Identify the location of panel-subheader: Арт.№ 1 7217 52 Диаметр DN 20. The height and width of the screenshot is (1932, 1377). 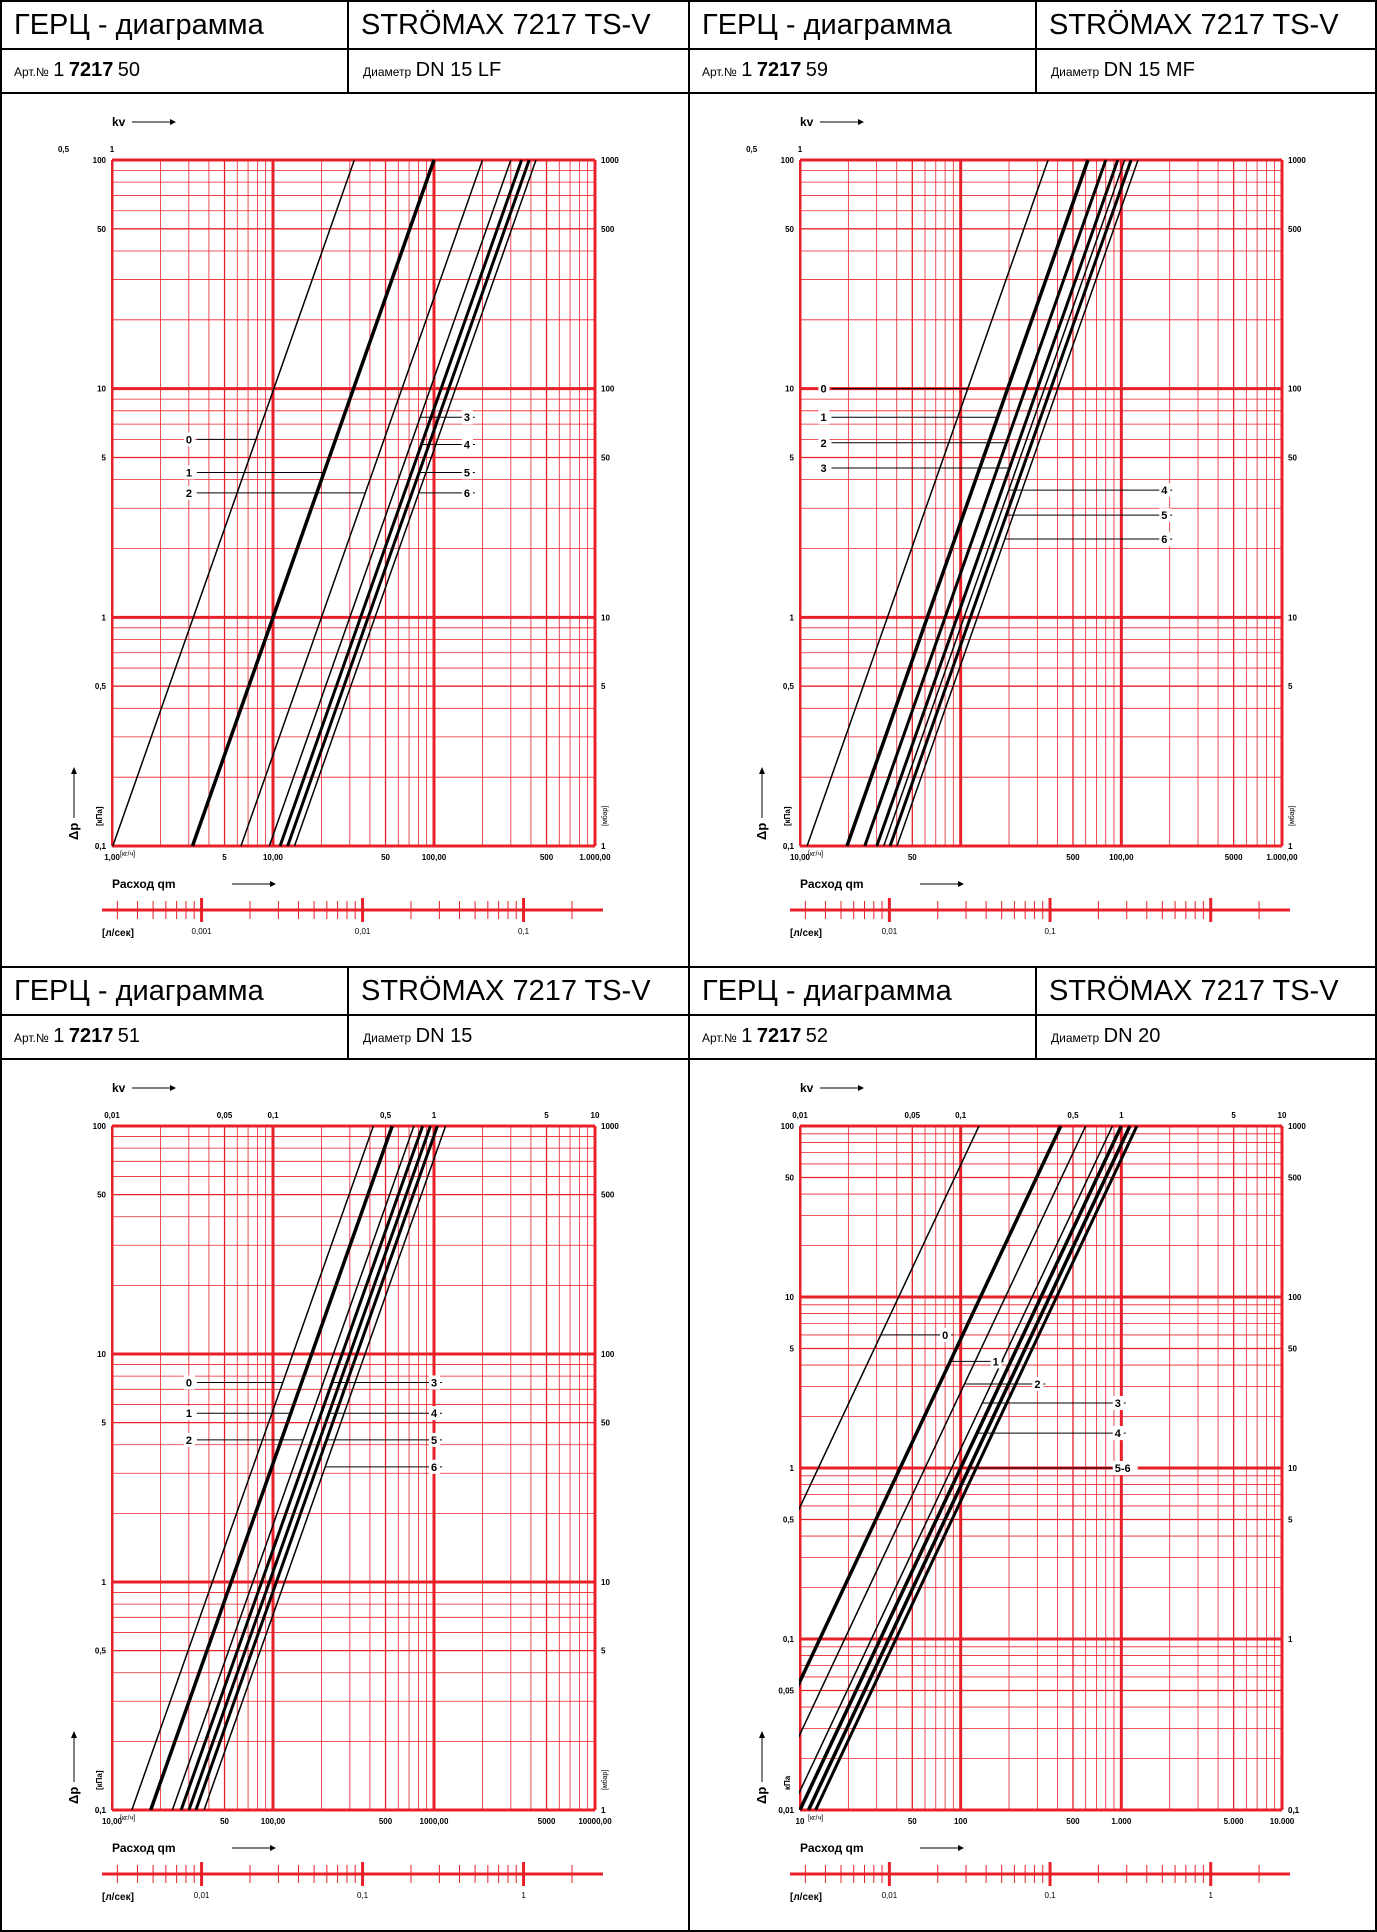
(1032, 1037).